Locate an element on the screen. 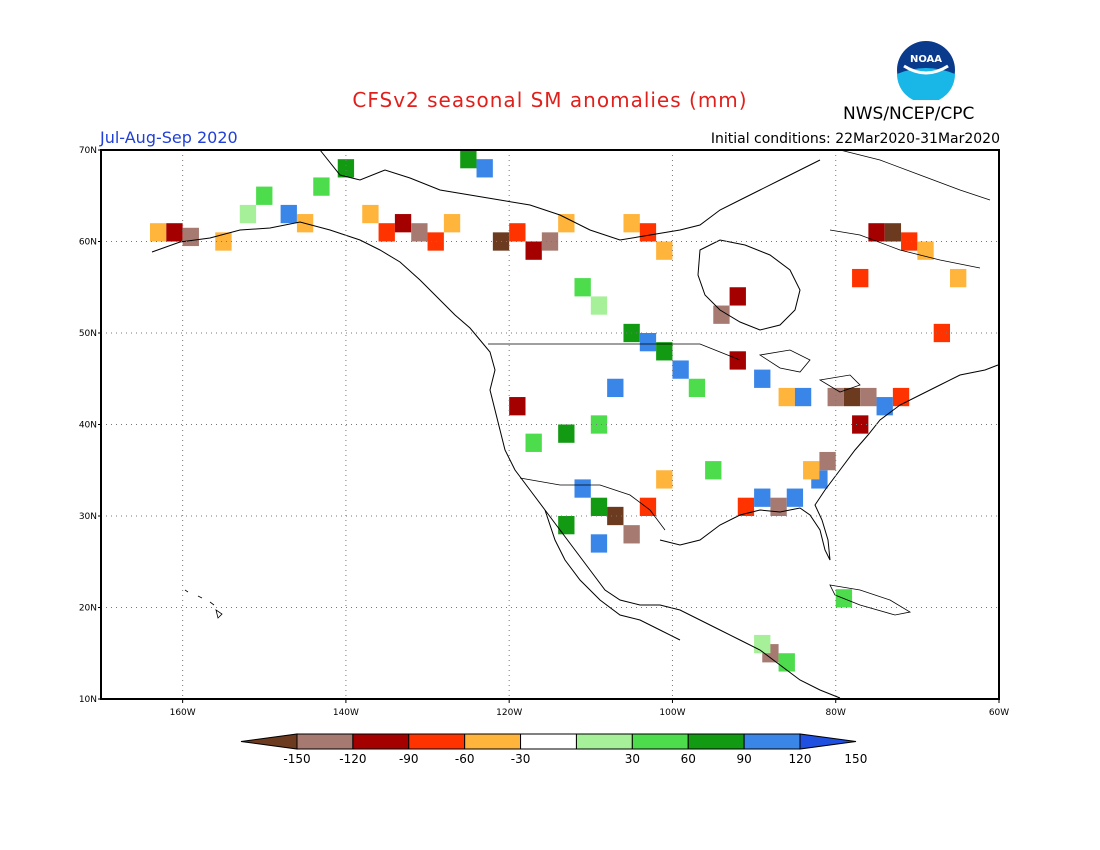 Image resolution: width=1100 pixels, height=850 pixels. chart-title: CFSv2 seasonal SM anomalies (mm) is located at coordinates (550, 100).